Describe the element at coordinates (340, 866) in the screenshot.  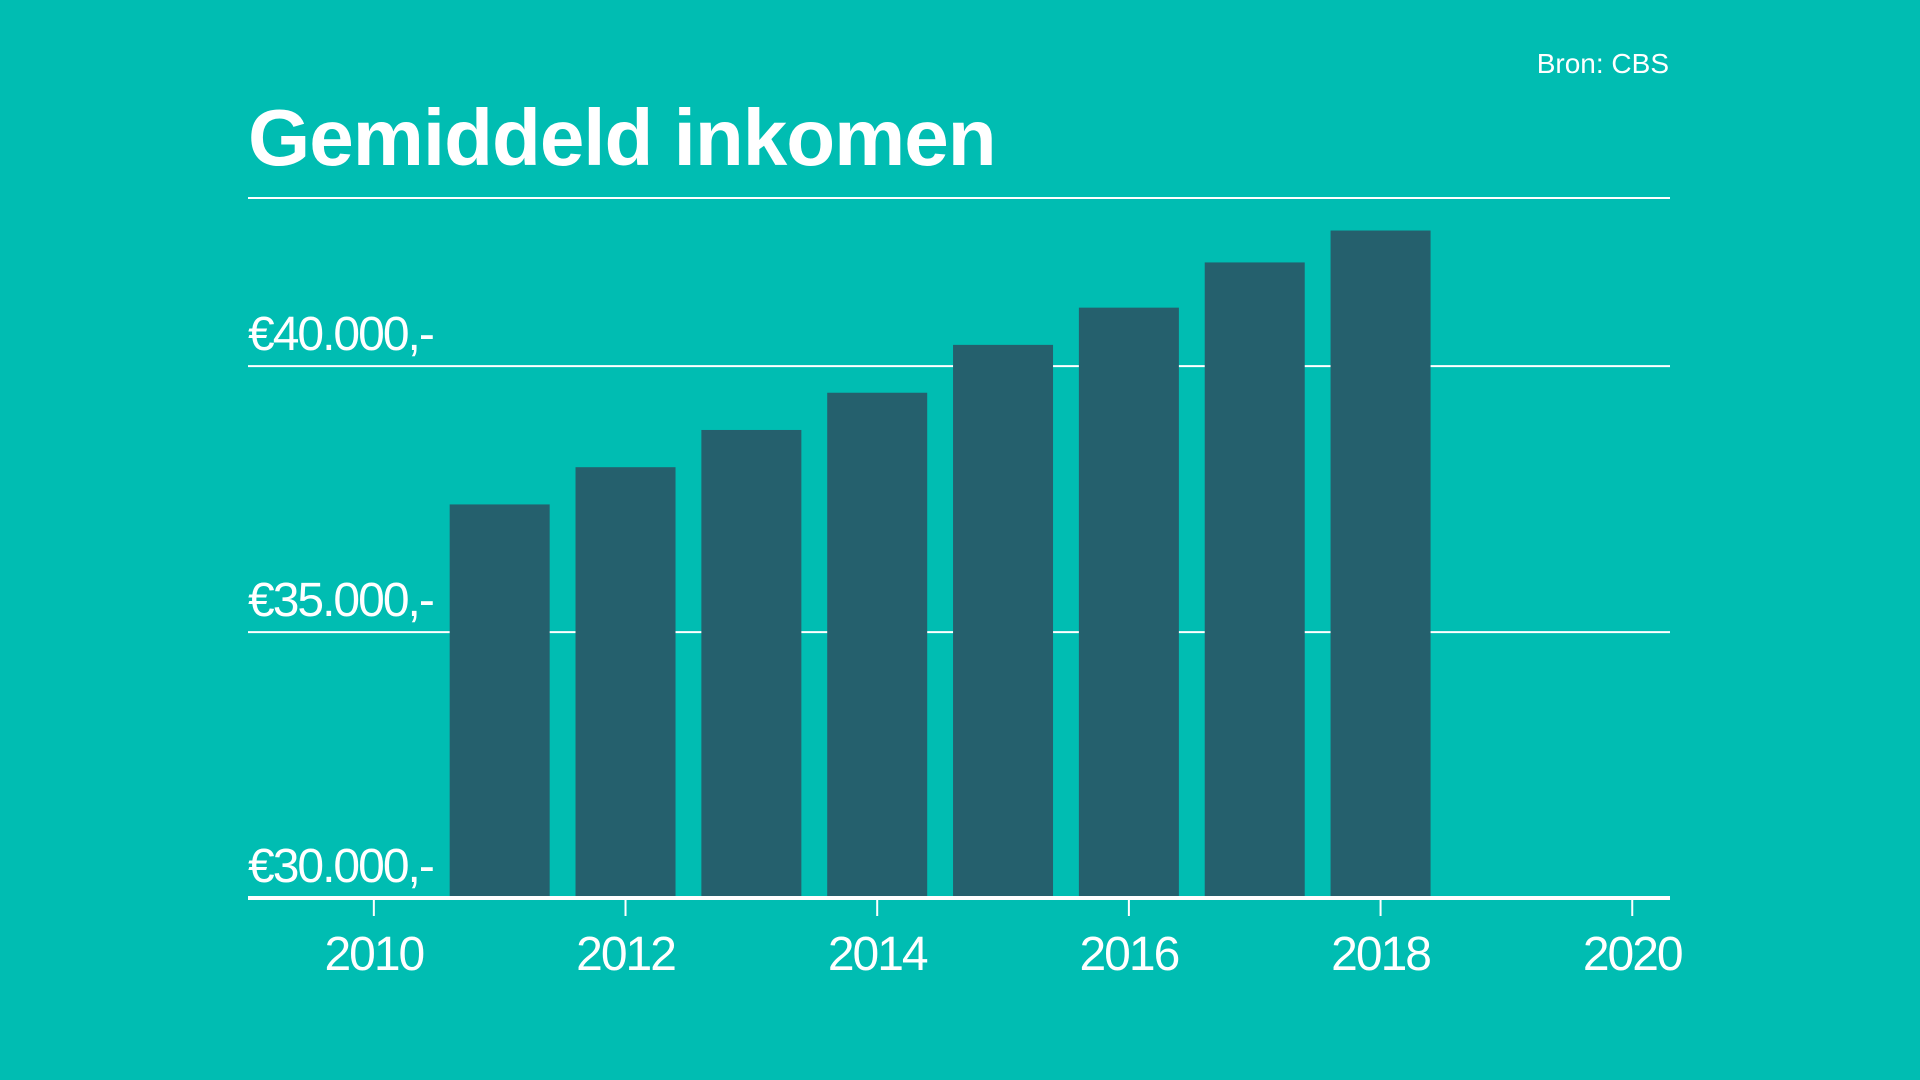
I see `y-tick-label: €30.000,-` at that location.